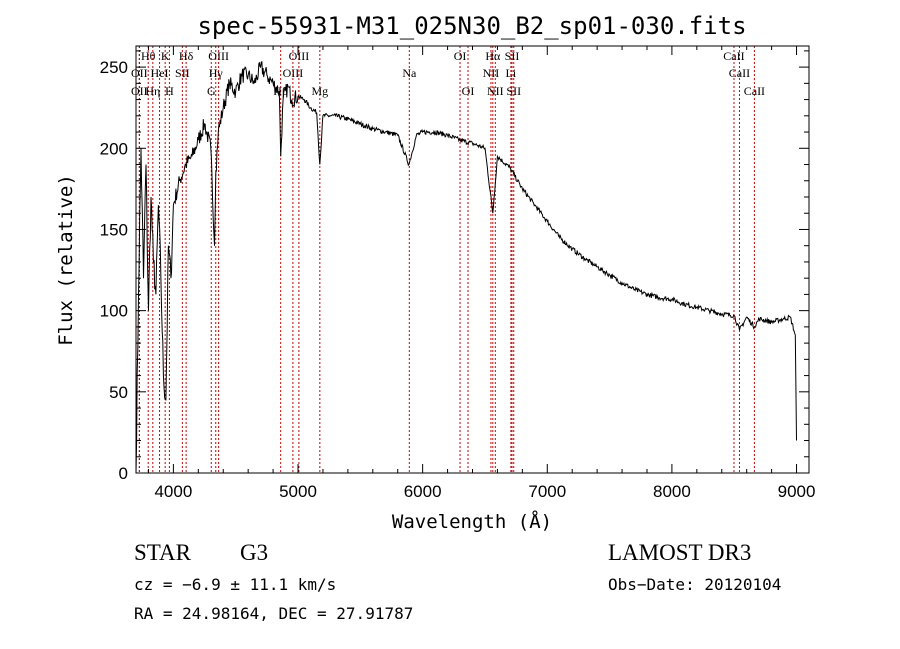  Describe the element at coordinates (547, 491) in the screenshot. I see `x-tick-label: 7000` at that location.